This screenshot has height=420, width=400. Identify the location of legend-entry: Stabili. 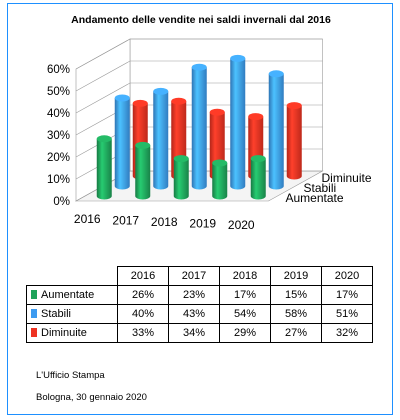
(72, 314).